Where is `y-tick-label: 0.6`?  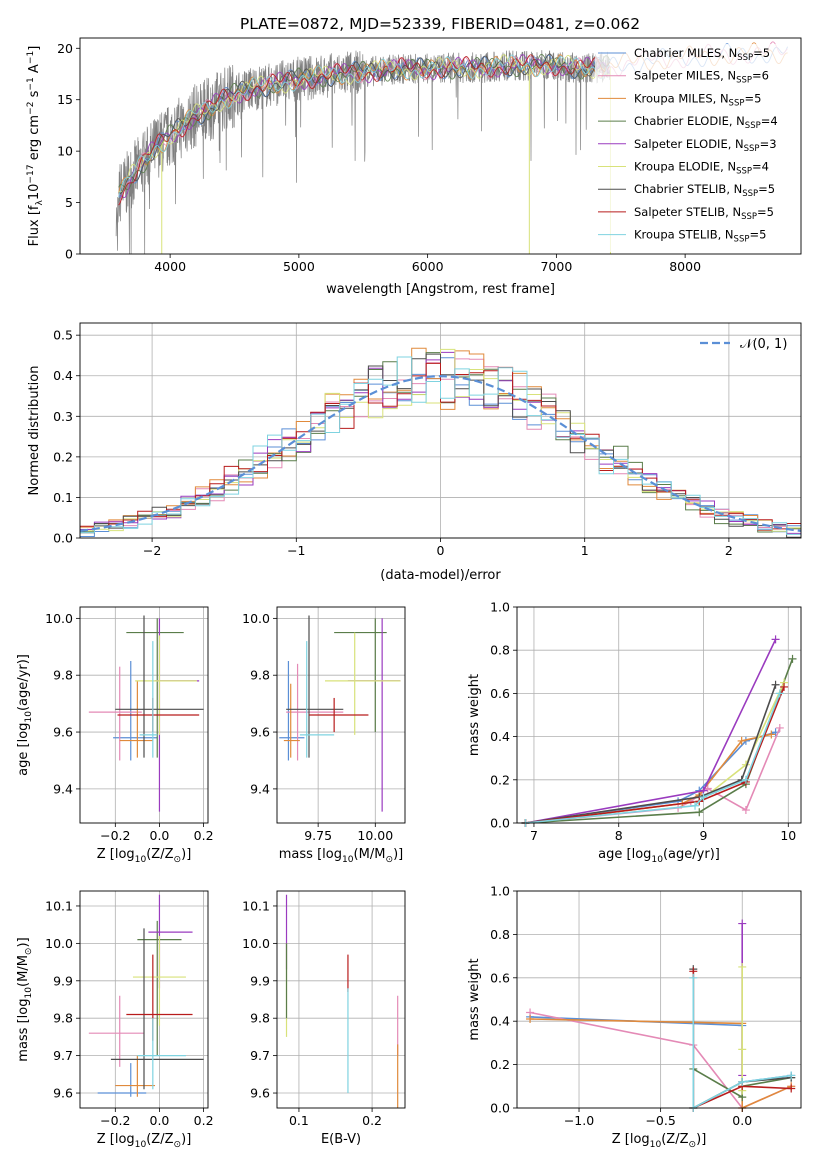
y-tick-label: 0.6 is located at coordinates (500, 977).